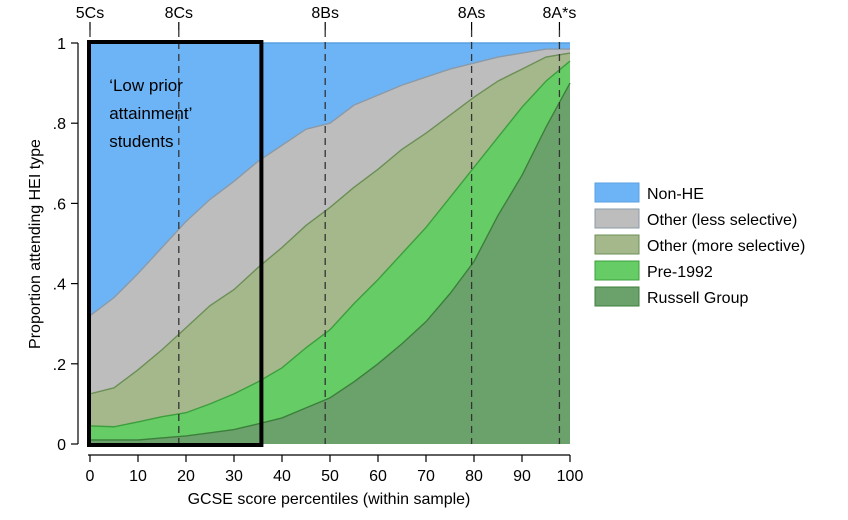 This screenshot has width=848, height=520. Describe the element at coordinates (59, 365) in the screenshot. I see `y-tick-label: .2` at that location.